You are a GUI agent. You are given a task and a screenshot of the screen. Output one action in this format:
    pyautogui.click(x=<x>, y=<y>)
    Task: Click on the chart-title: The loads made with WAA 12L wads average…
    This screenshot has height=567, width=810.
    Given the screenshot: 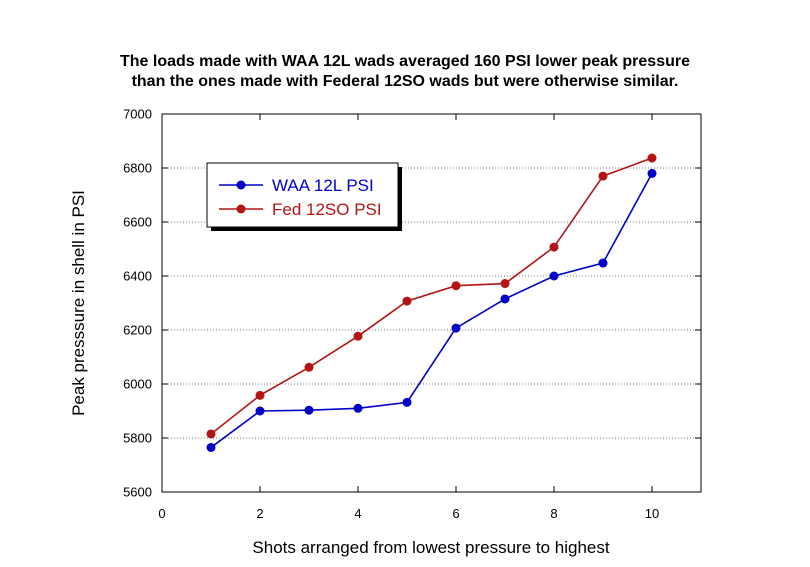 What is the action you would take?
    pyautogui.click(x=405, y=72)
    